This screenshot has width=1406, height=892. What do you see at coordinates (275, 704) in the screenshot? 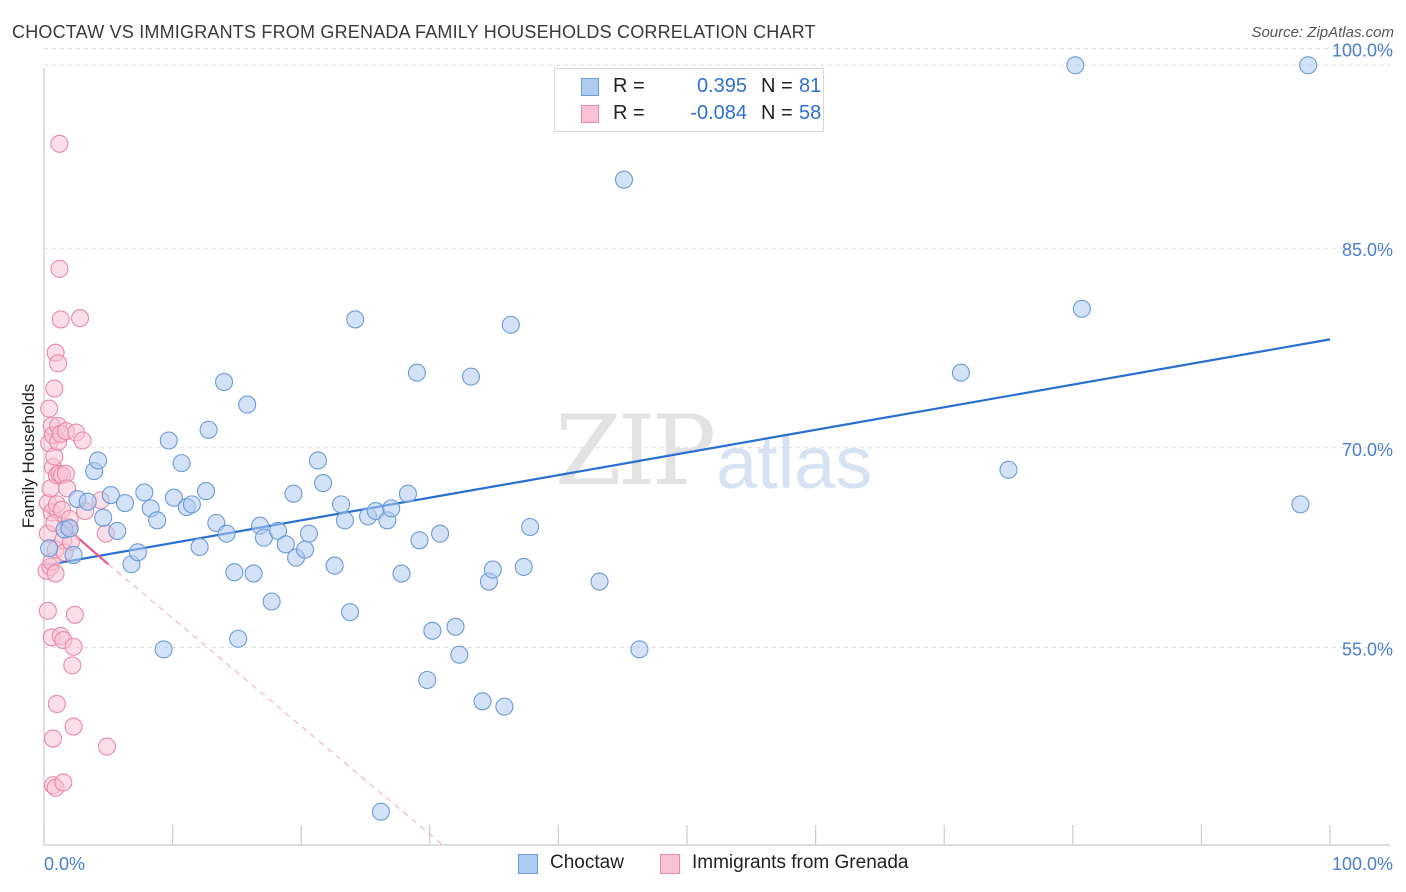
I see `trend-line-grenada` at bounding box center [275, 704].